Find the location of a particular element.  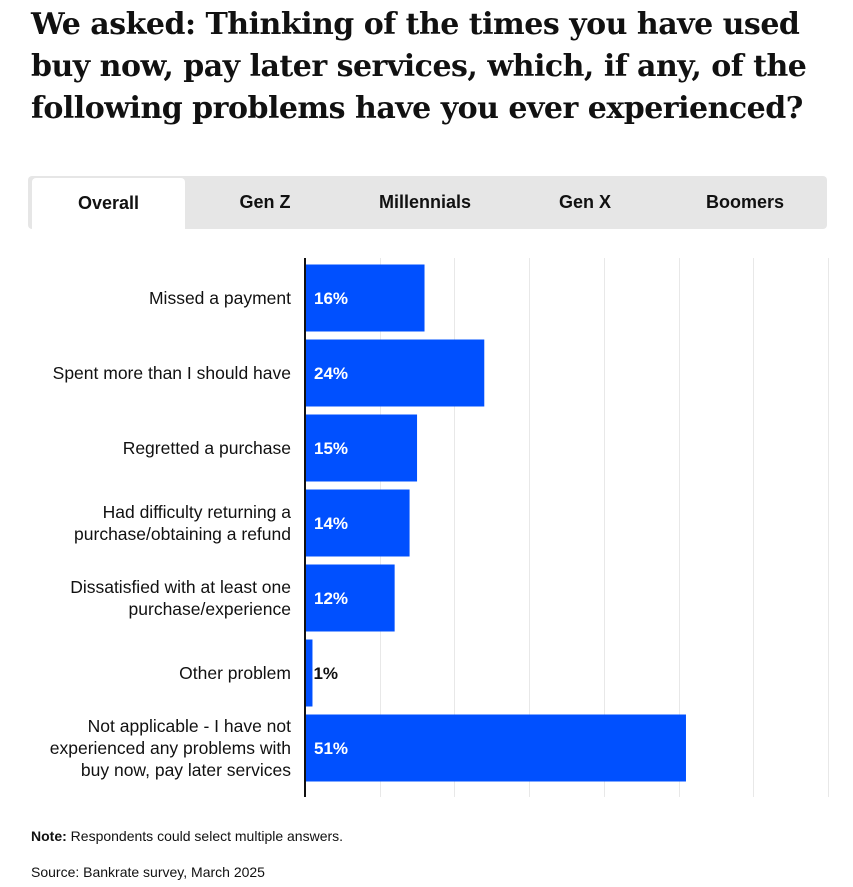

tab-boomers: Boomers is located at coordinates (745, 202).